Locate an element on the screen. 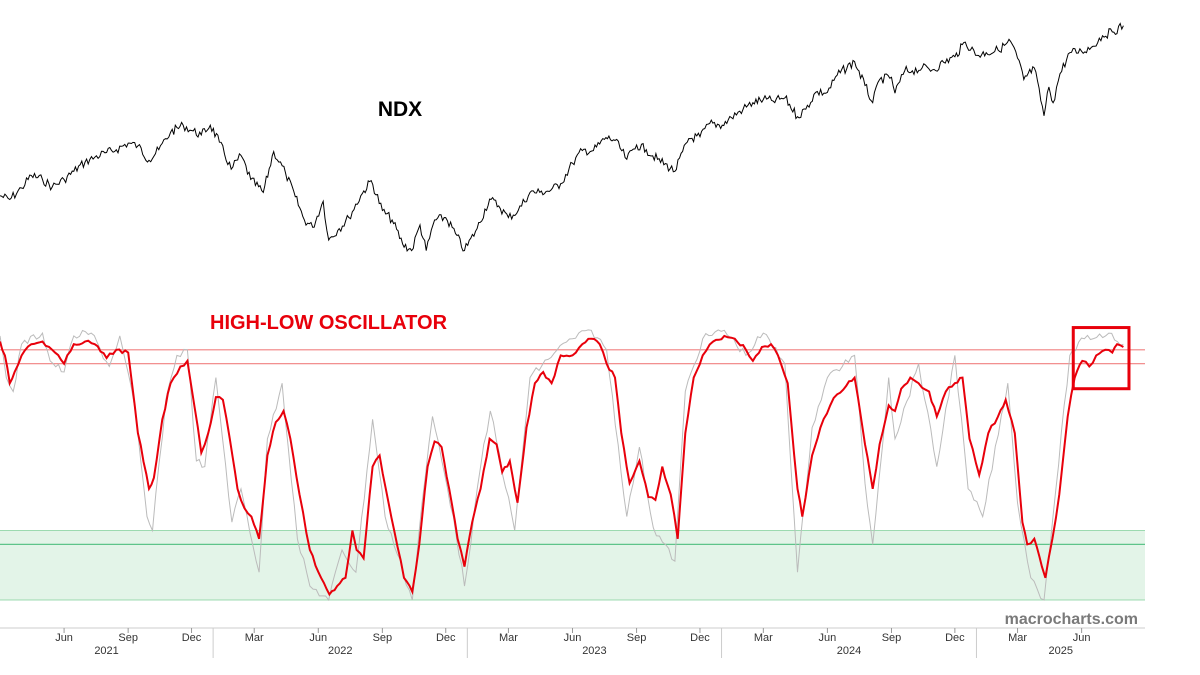  x-year-label: 2025 is located at coordinates (1060, 651).